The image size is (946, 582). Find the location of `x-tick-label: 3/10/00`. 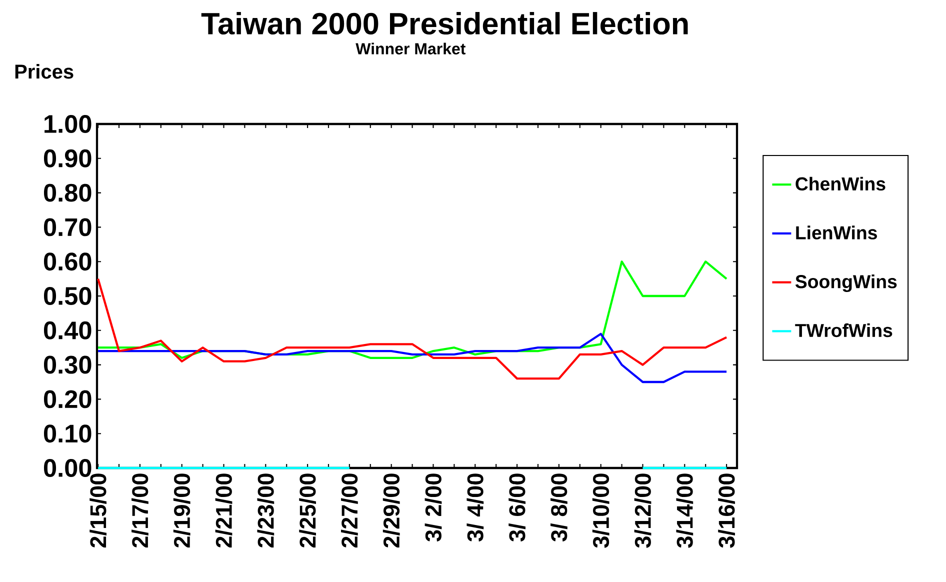

x-tick-label: 3/10/00 is located at coordinates (601, 511).